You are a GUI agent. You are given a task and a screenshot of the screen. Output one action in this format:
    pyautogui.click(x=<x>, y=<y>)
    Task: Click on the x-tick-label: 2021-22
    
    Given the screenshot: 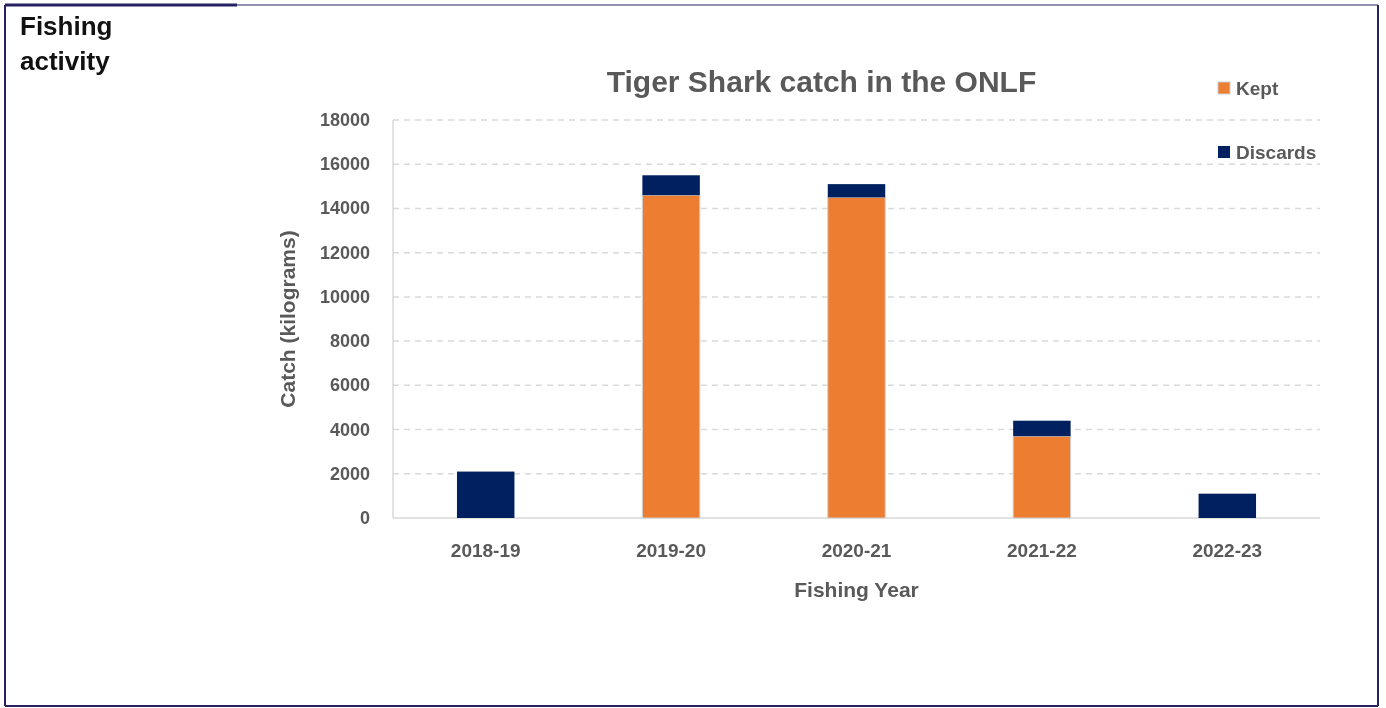 What is the action you would take?
    pyautogui.click(x=1042, y=550)
    